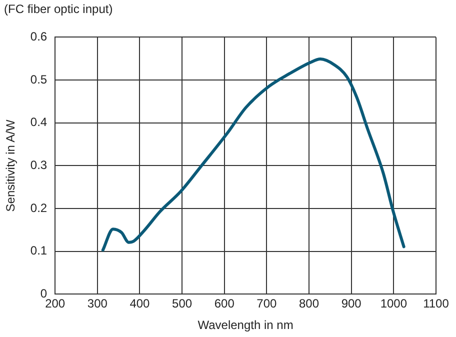 Image resolution: width=456 pixels, height=337 pixels. I want to click on x-tick-label: 200, so click(55, 303).